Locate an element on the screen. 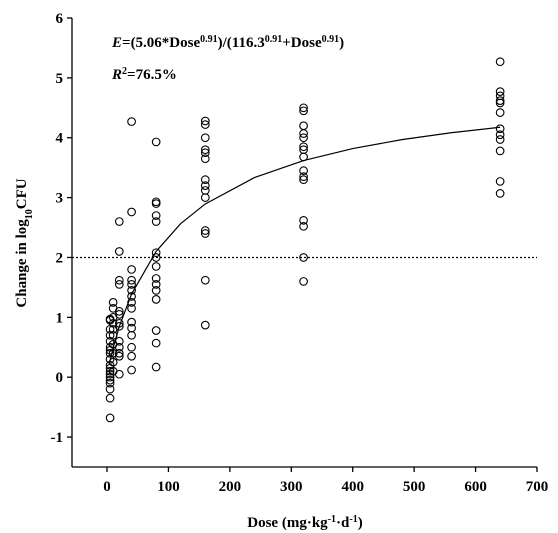 The width and height of the screenshot is (558, 533). text-segment: ·d is located at coordinates (343, 523).